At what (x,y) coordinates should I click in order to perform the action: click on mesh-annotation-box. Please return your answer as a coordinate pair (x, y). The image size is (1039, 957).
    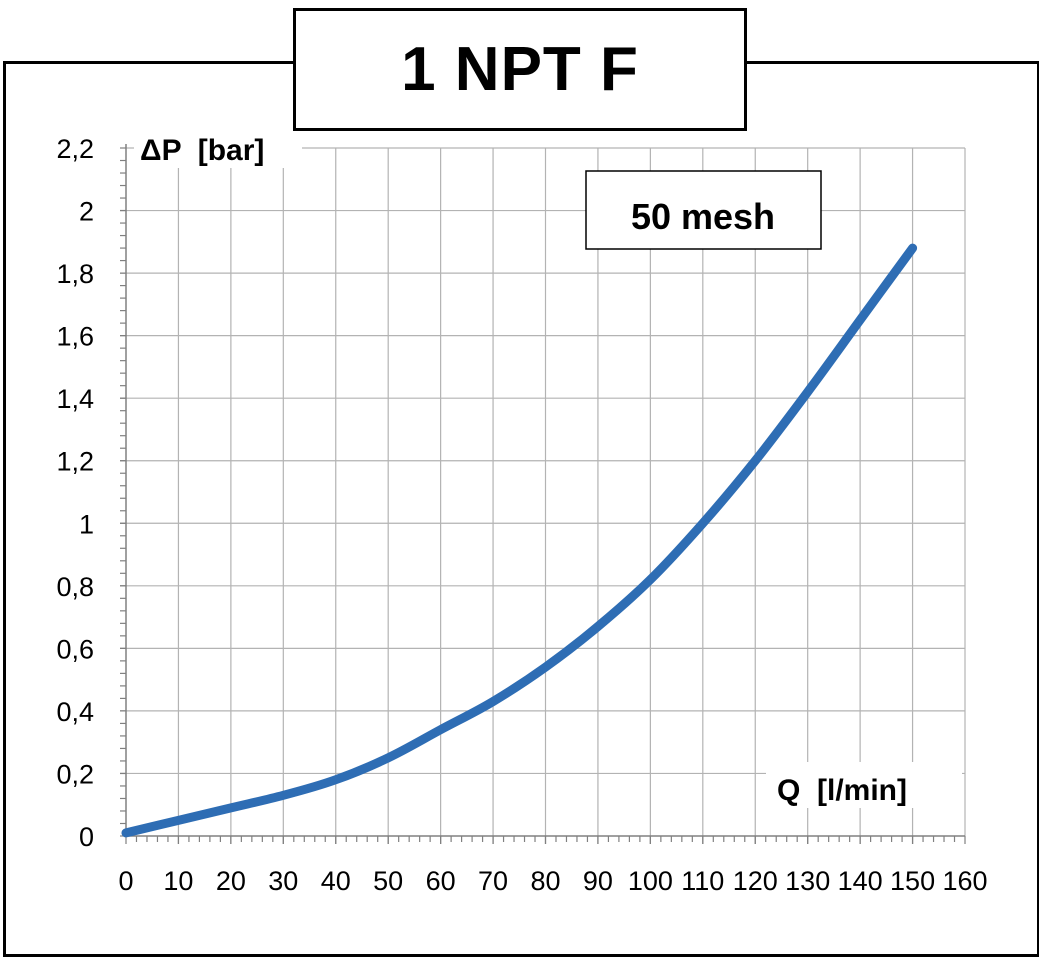
    Looking at the image, I should click on (703, 210).